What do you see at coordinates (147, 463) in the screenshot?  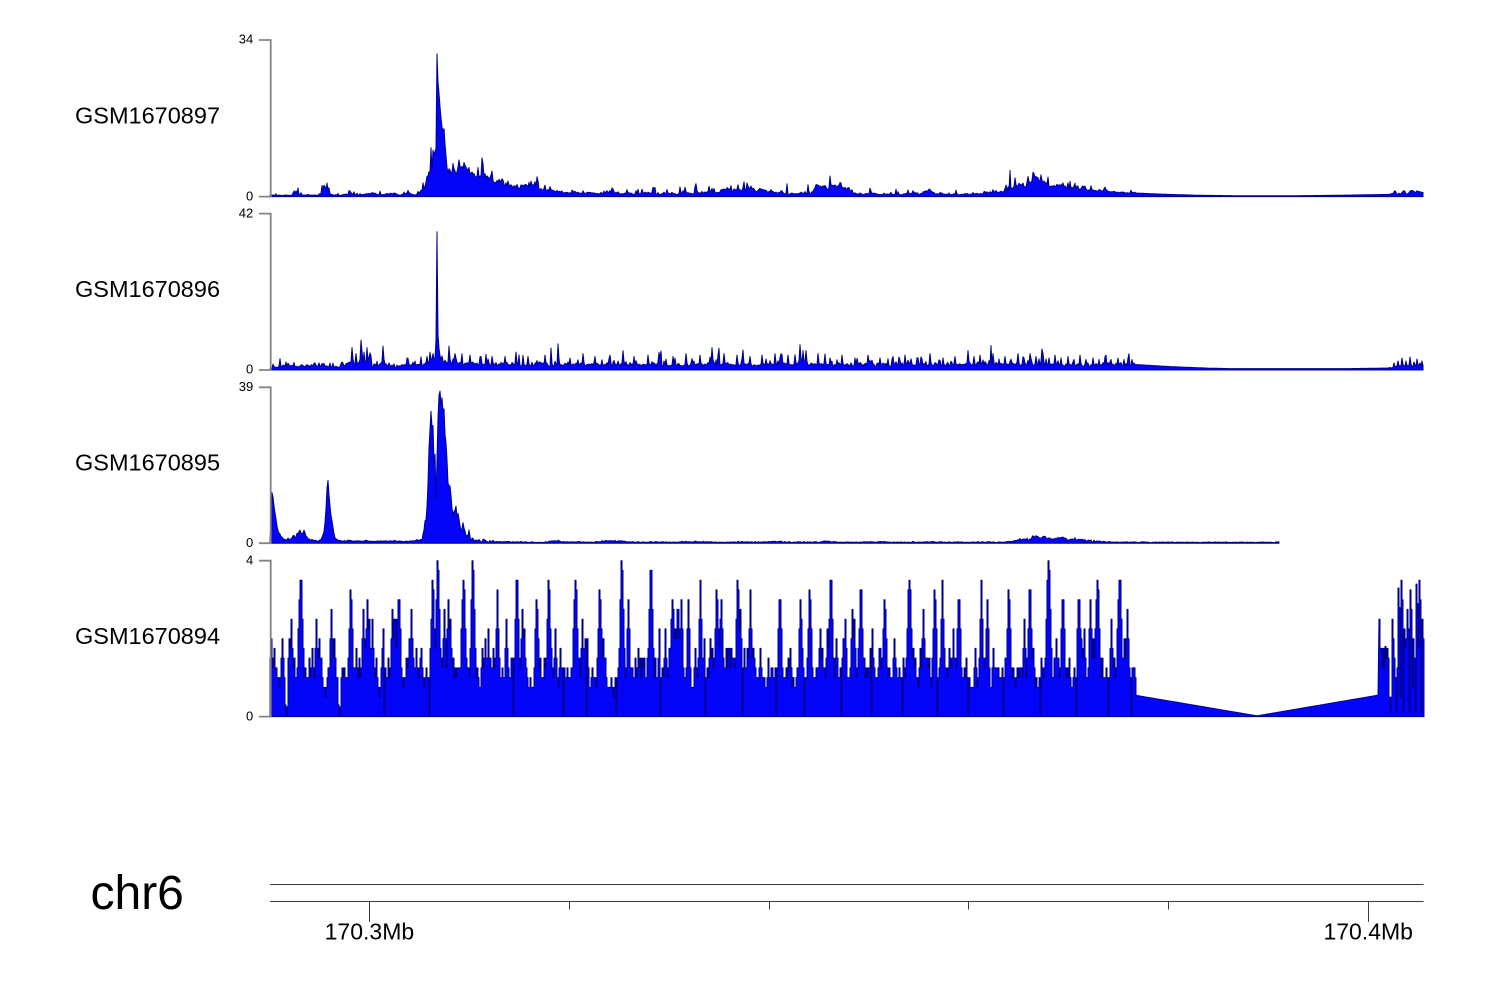 I see `svg-text: GSM1670895` at bounding box center [147, 463].